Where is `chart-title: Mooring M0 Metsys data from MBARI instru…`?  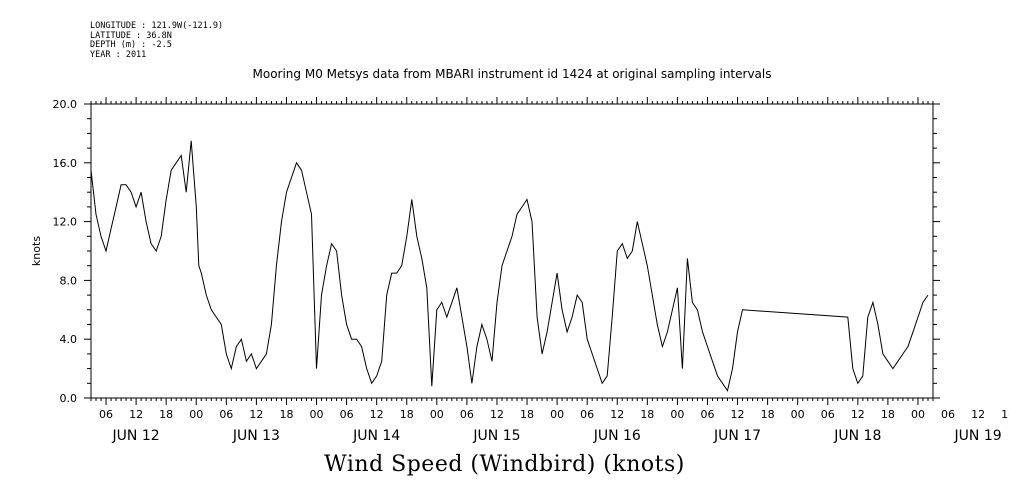 chart-title: Mooring M0 Metsys data from MBARI instru… is located at coordinates (512, 74).